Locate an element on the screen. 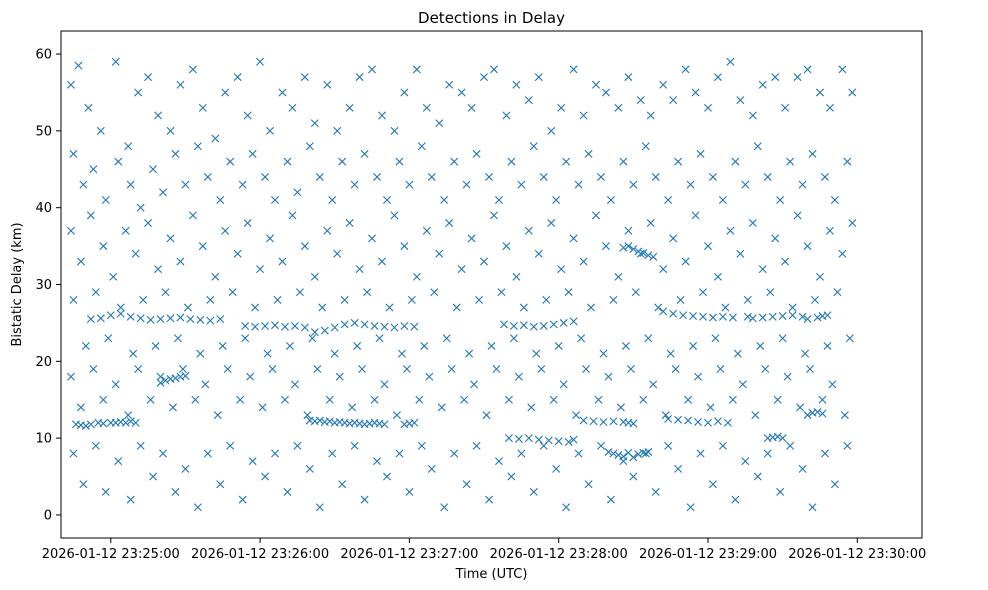 This screenshot has height=590, width=988. x-tick-label: 2026-01-12 23:30:00 is located at coordinates (857, 554).